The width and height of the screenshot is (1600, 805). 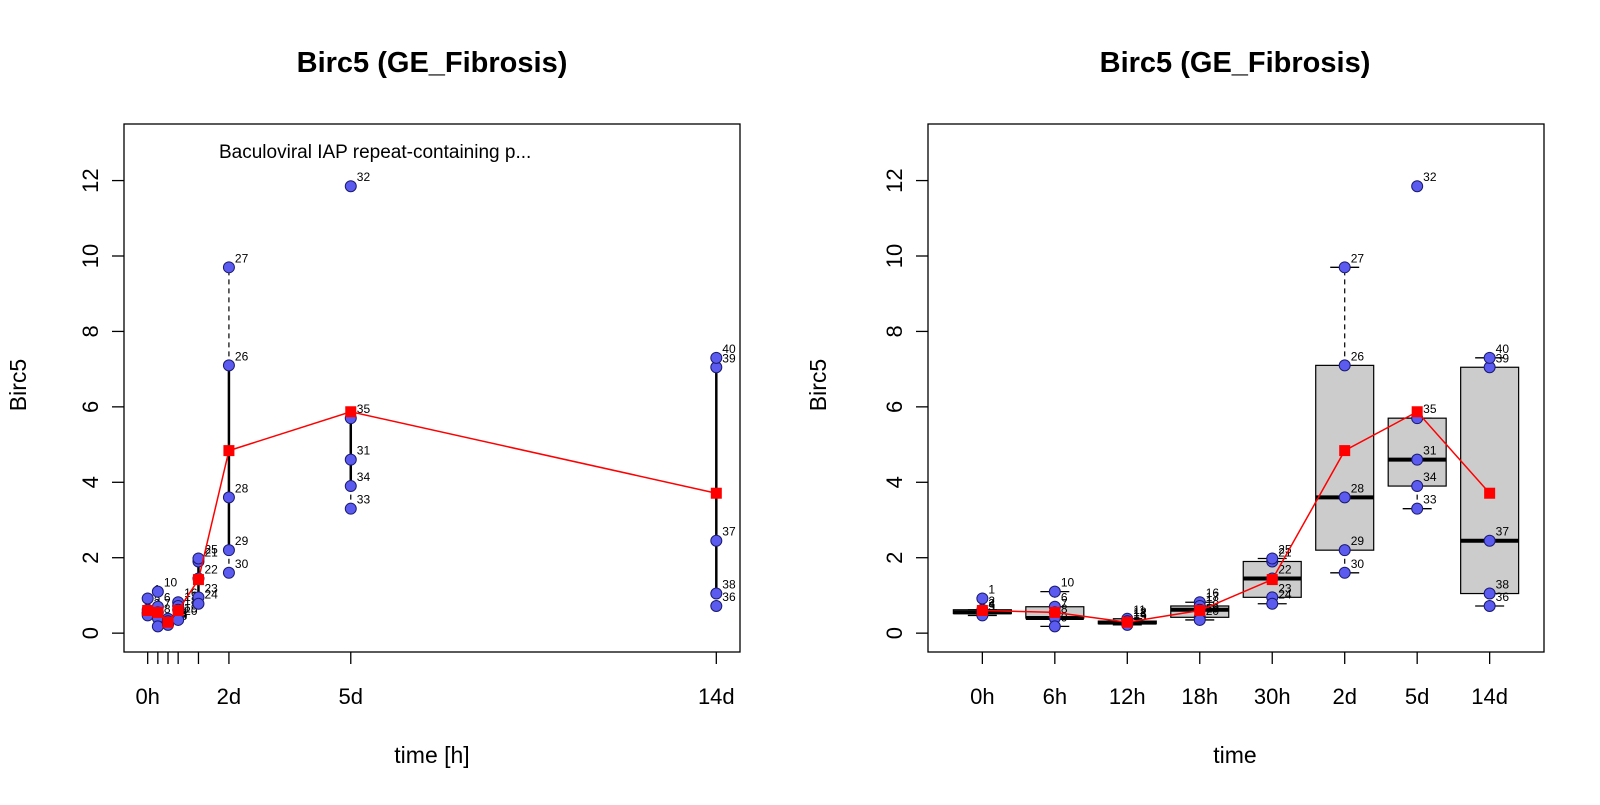 What do you see at coordinates (1213, 608) in the screenshot?
I see `right-point-label: 19` at bounding box center [1213, 608].